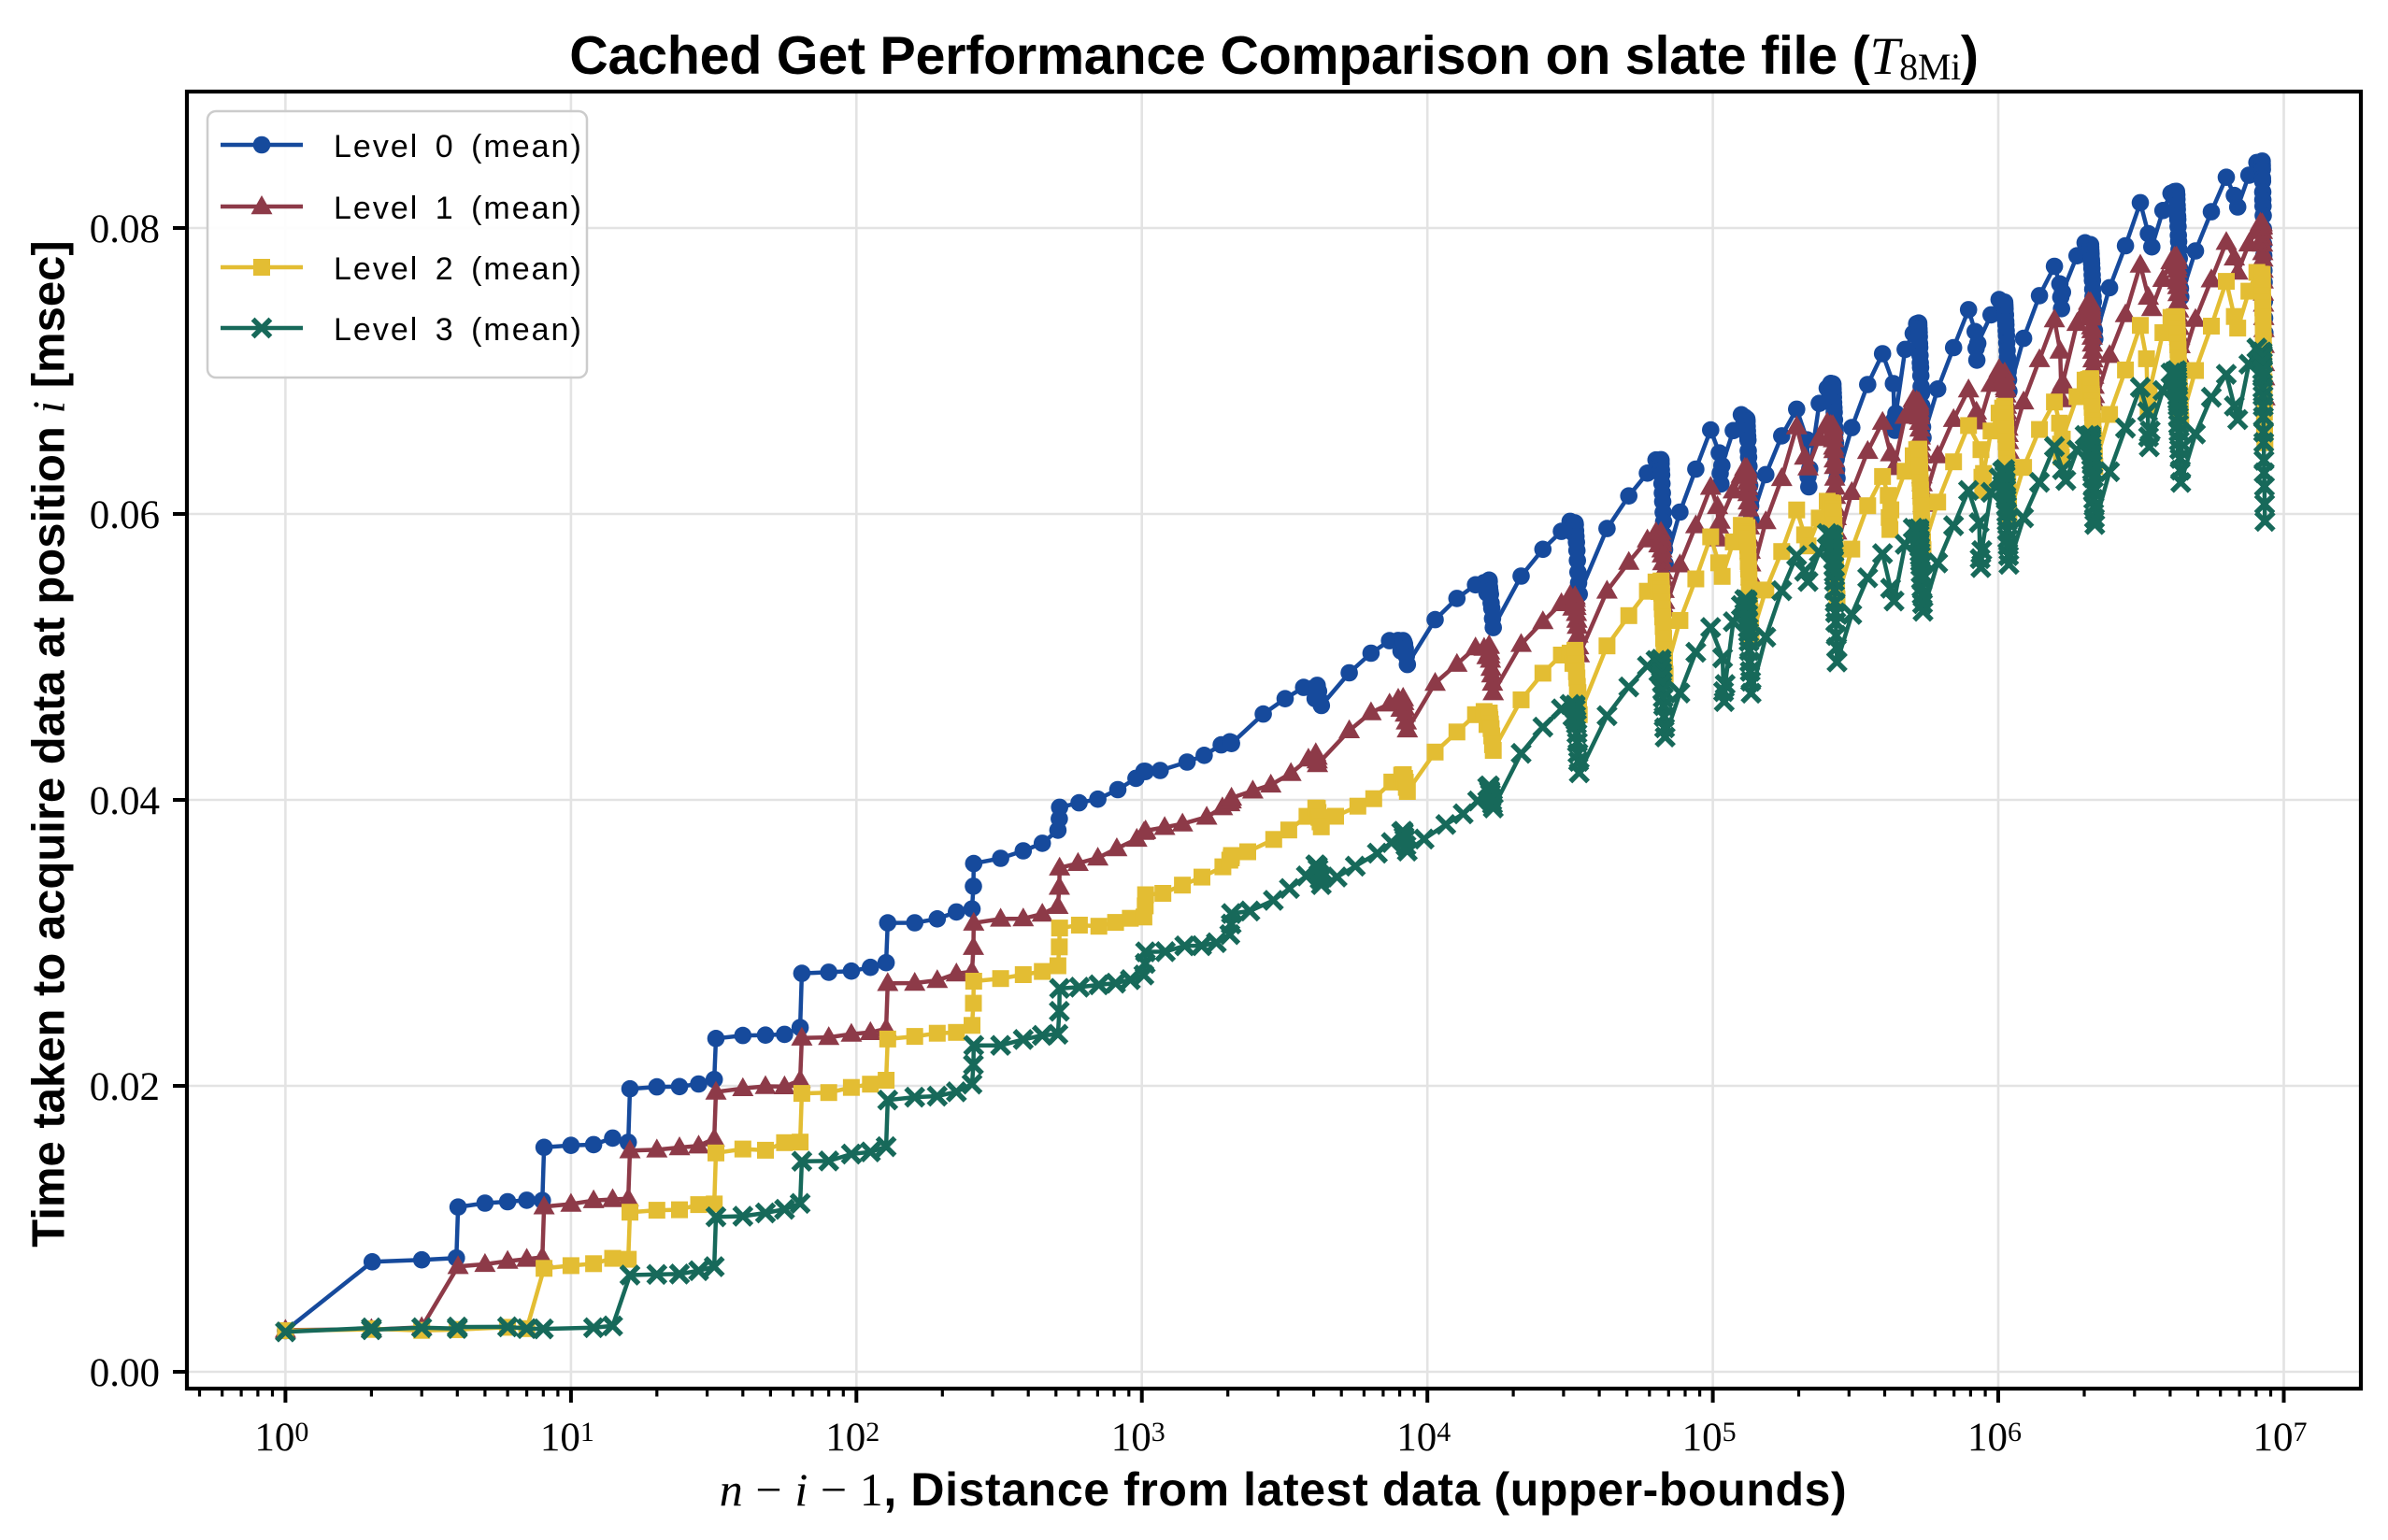  What do you see at coordinates (1994, 1438) in the screenshot?
I see `svg-text: 10⁶` at bounding box center [1994, 1438].